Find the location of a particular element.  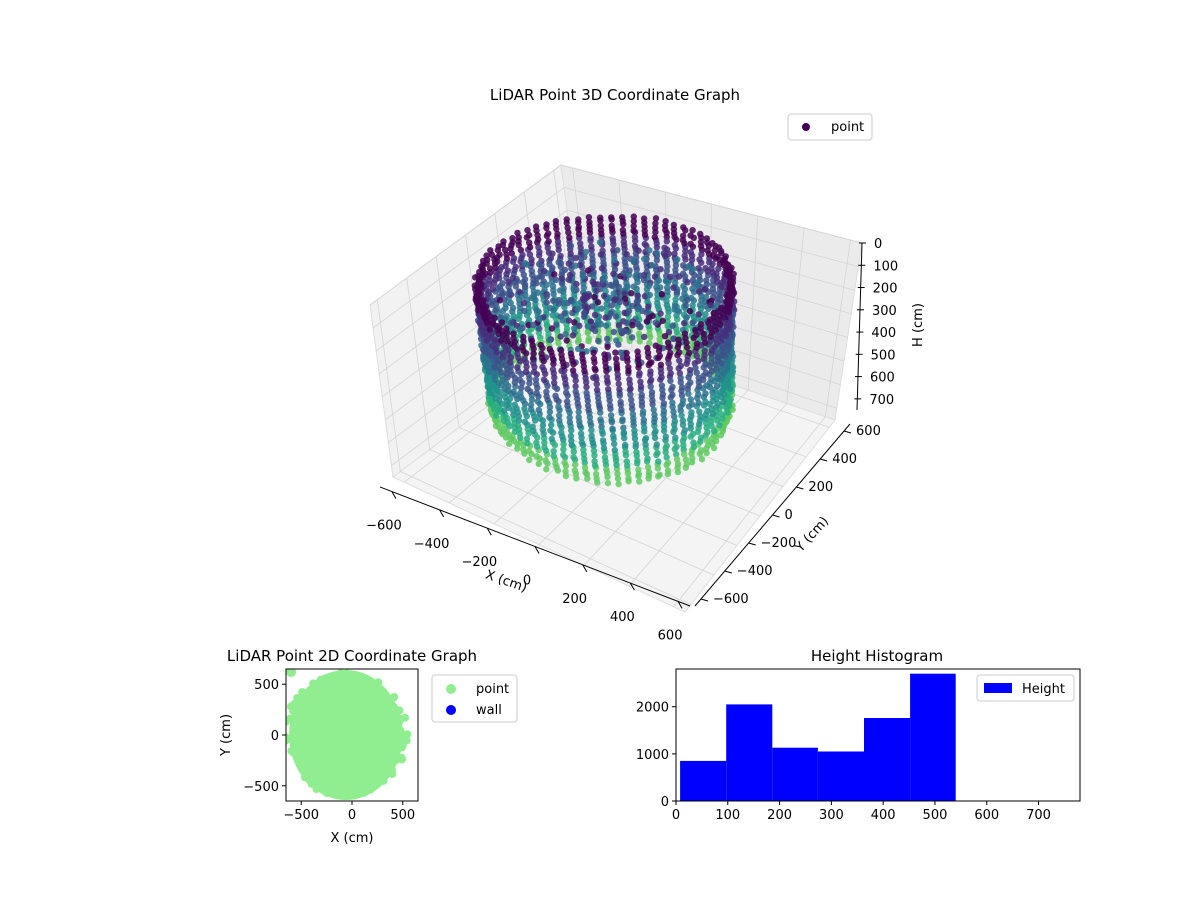

x-tick-label-3d: 600 is located at coordinates (670, 635).